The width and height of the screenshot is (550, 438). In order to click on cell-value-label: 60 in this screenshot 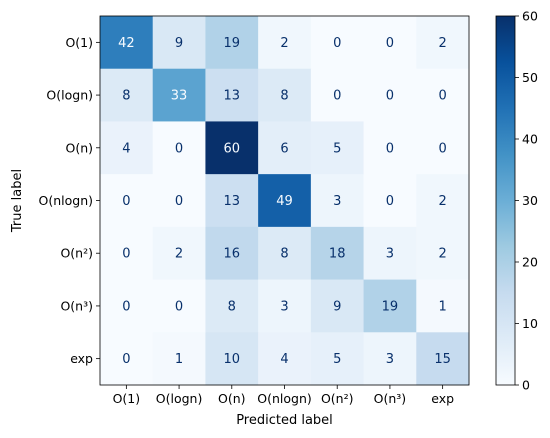, I will do `click(232, 148)`.